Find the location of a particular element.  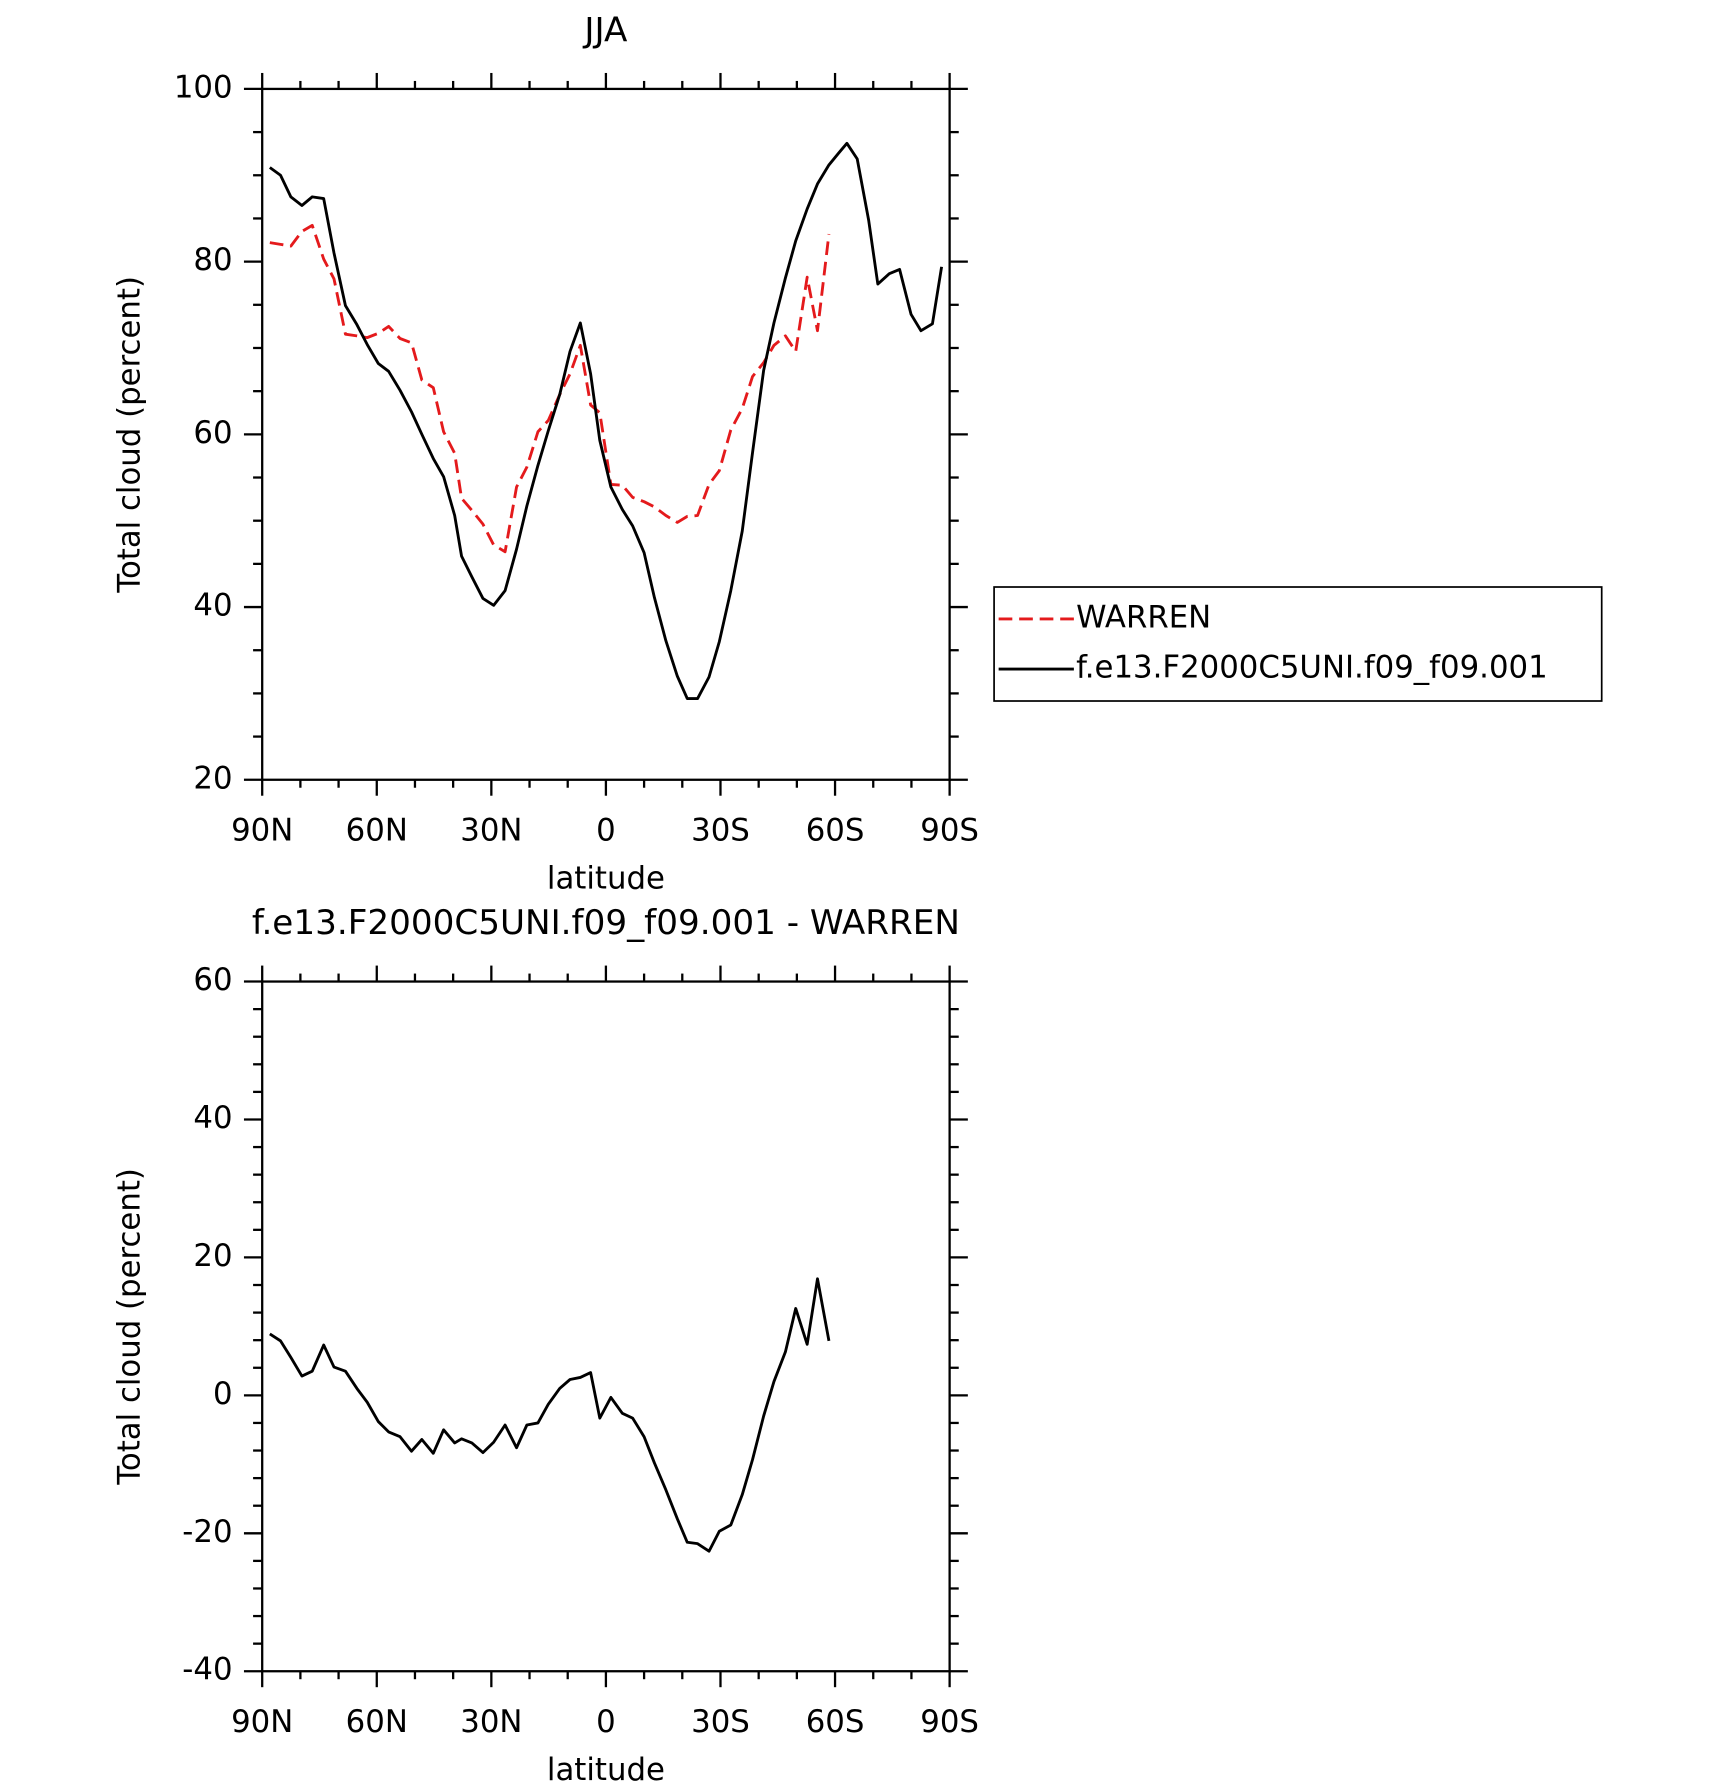

legend-label: WARREN is located at coordinates (1143, 617).